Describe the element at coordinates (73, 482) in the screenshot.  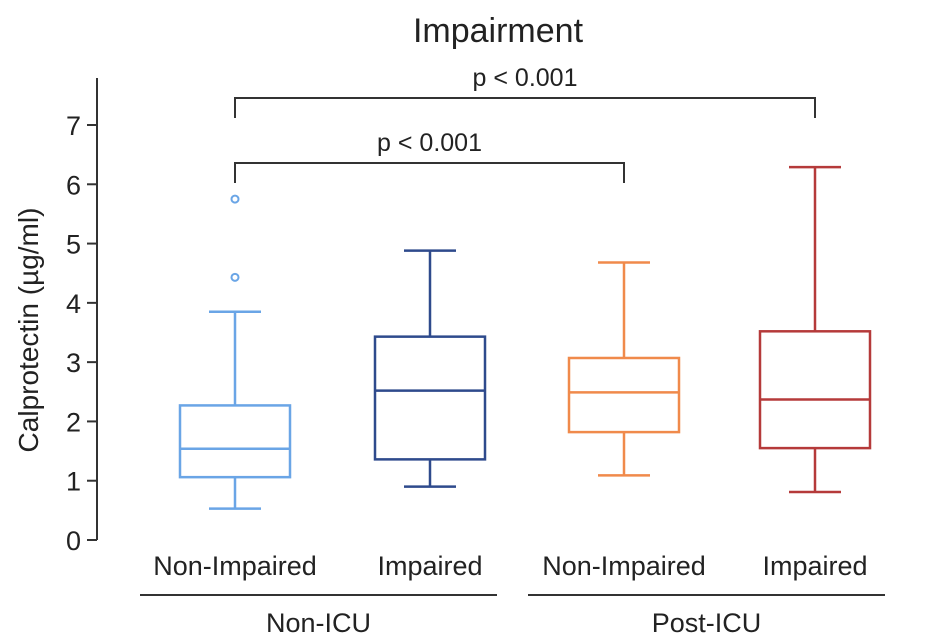
I see `y-tick-label: 1` at that location.